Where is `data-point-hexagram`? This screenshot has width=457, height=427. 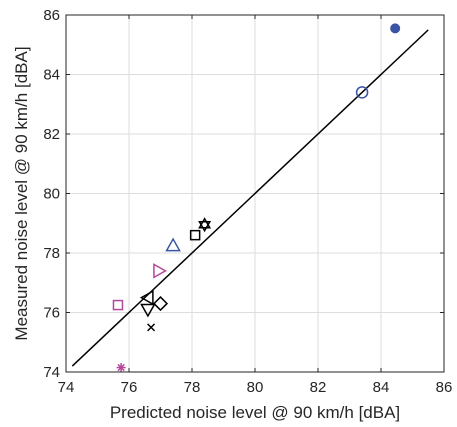
data-point-hexagram is located at coordinates (205, 225).